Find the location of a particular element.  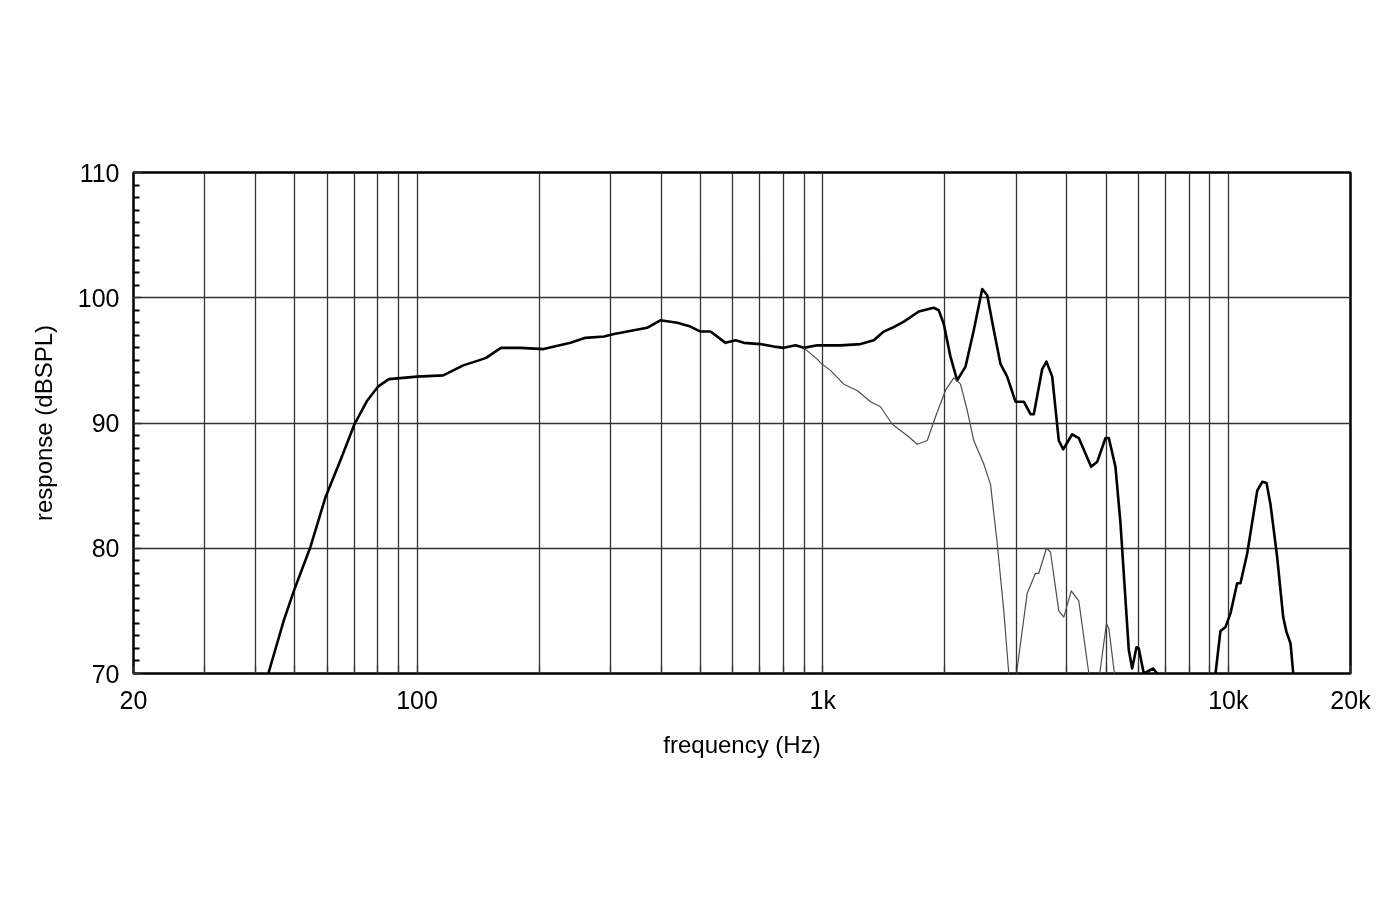

x-tick-label: 20k is located at coordinates (1351, 699).